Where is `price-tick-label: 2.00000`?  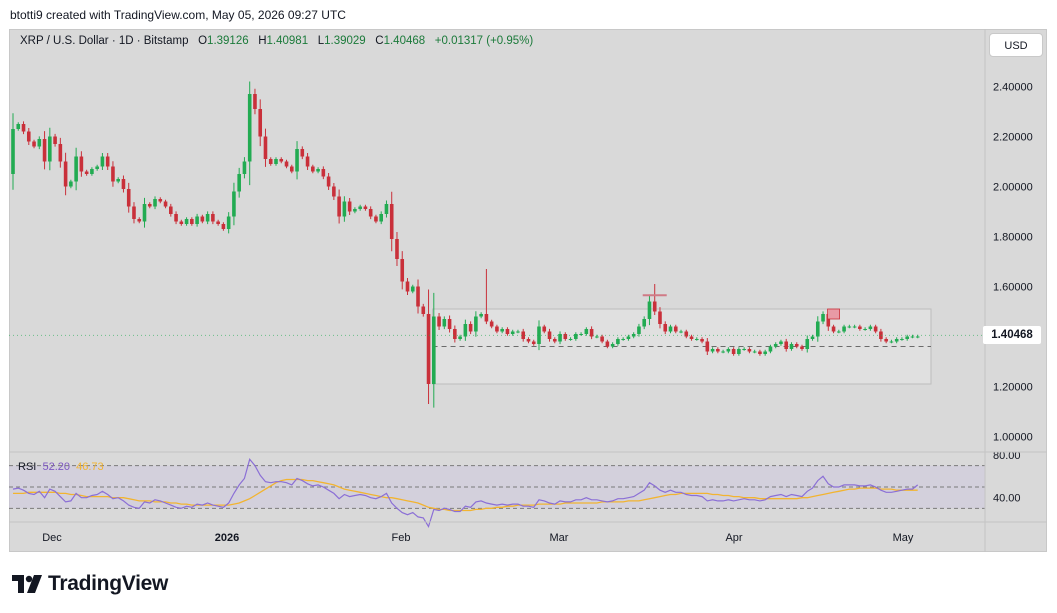 price-tick-label: 2.00000 is located at coordinates (1013, 188).